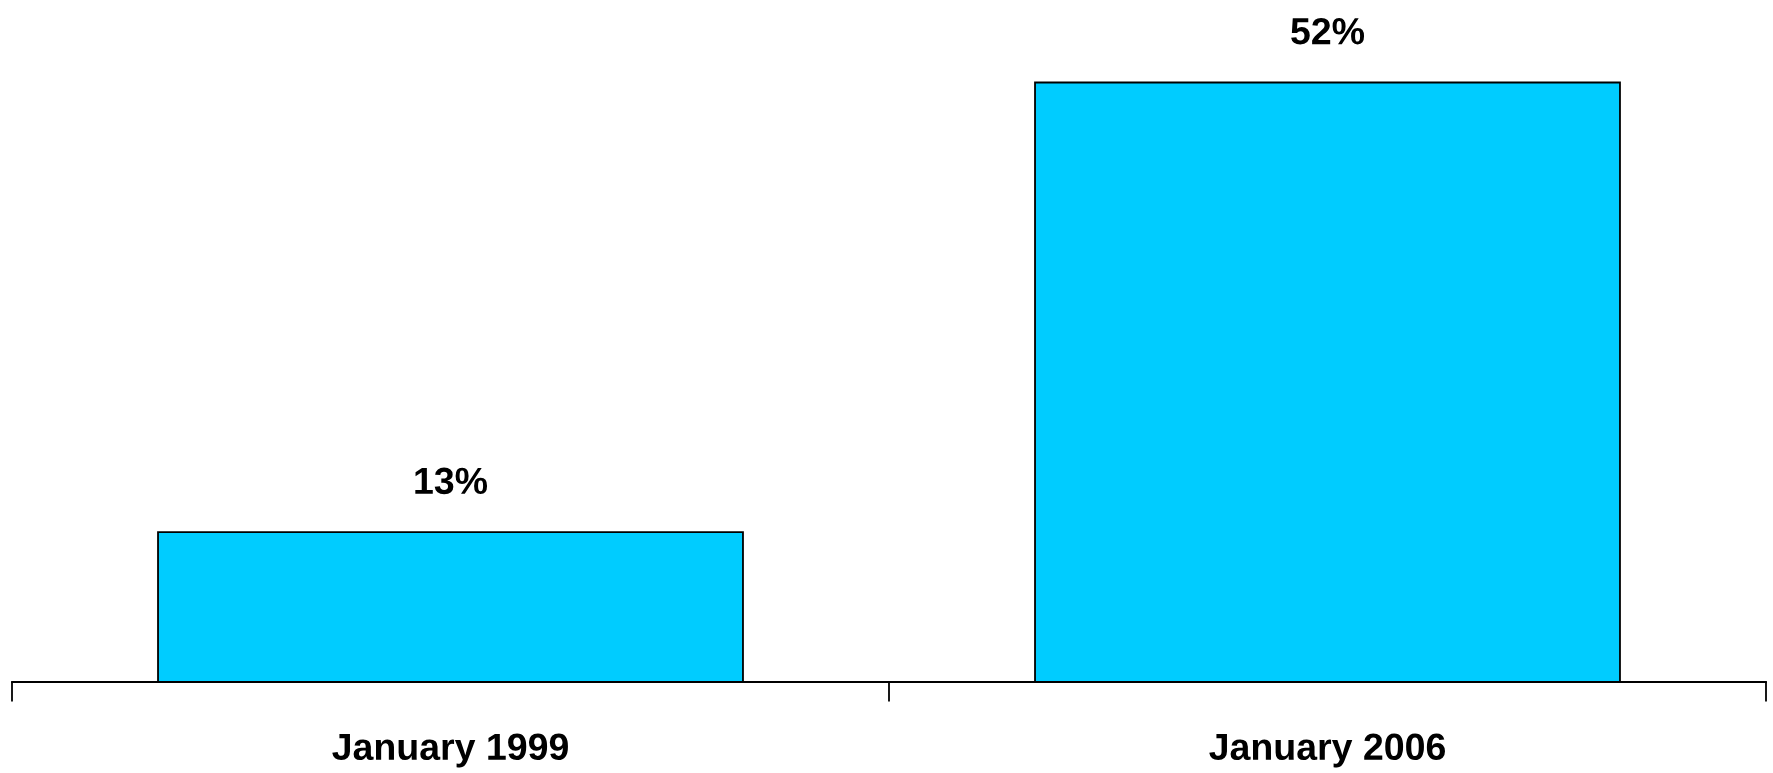 This screenshot has height=773, width=1773. I want to click on x-tick-label: January 2006, so click(1327, 750).